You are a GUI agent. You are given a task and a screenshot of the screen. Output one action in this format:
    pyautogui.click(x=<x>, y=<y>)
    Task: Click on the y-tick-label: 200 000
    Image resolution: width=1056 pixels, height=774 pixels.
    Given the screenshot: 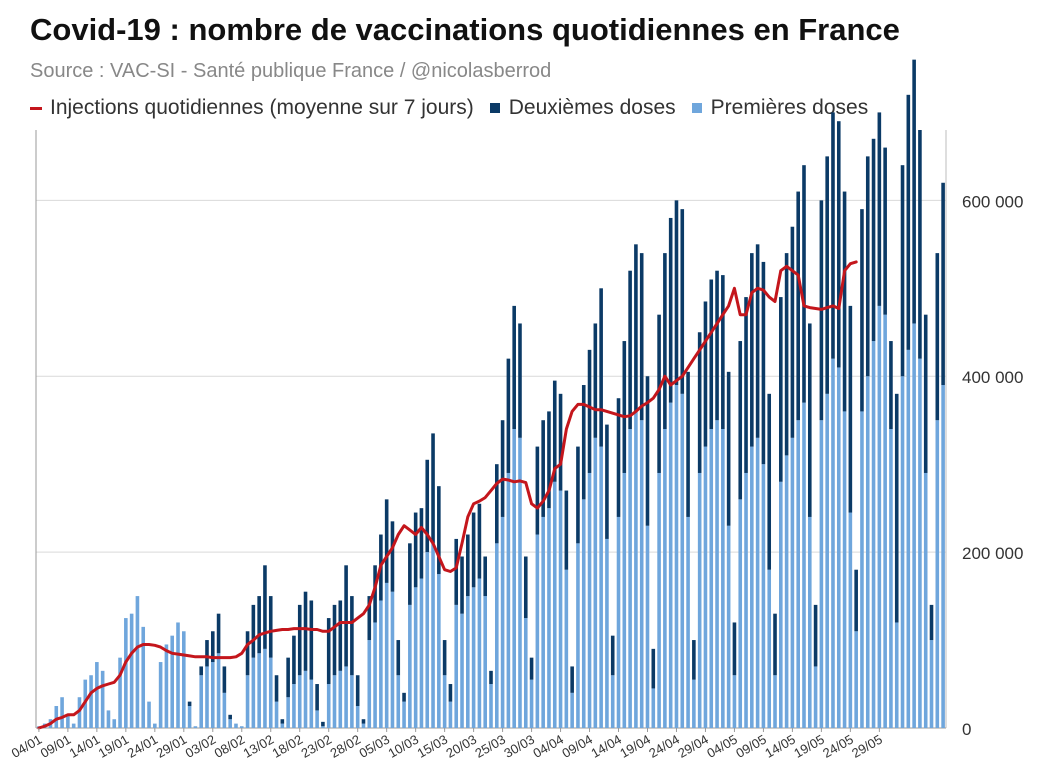 What is the action you would take?
    pyautogui.click(x=992, y=553)
    